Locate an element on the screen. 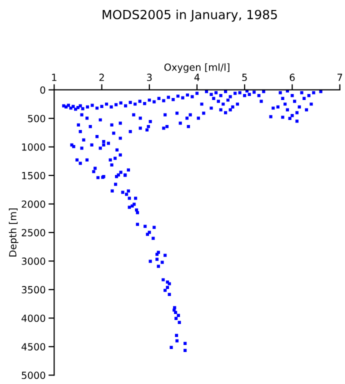 The height and width of the screenshot is (384, 345). y-axis-title: Depth [m] is located at coordinates (13, 232).